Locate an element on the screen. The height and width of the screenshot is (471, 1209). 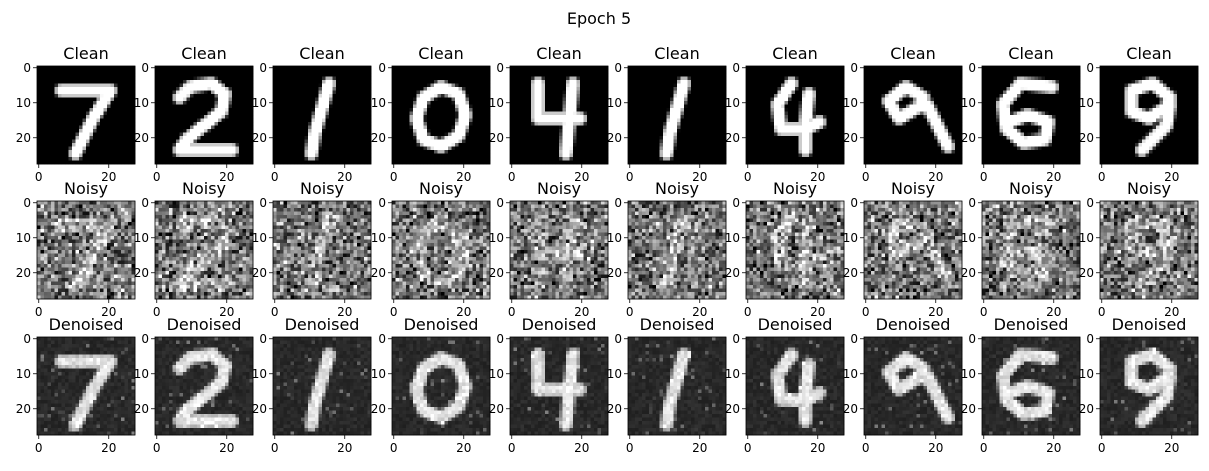
panel-denoised-1: Denoised 0 10 20 0 20 is located at coordinates (76, 385).